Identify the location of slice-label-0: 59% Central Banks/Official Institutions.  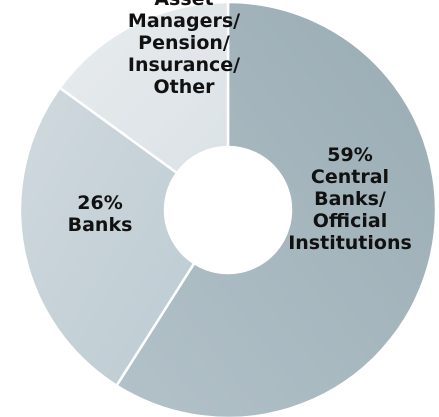
(350, 199).